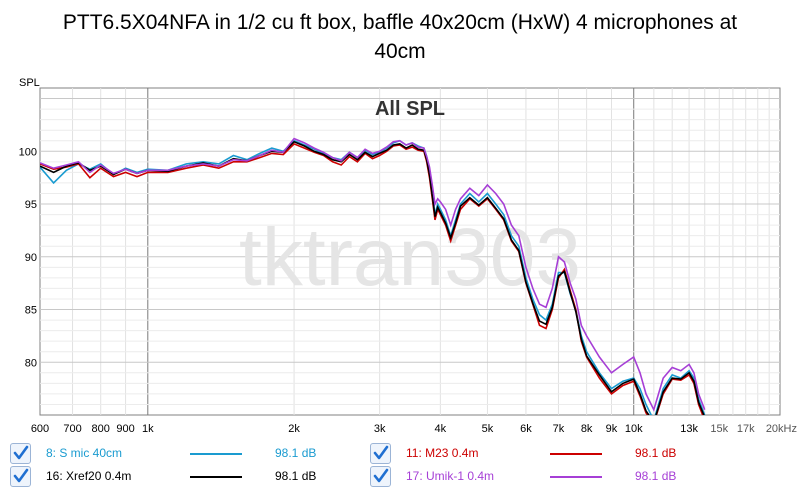  What do you see at coordinates (185, 453) in the screenshot?
I see `legend-row: 8: S mic 40cm 98.1 dB` at bounding box center [185, 453].